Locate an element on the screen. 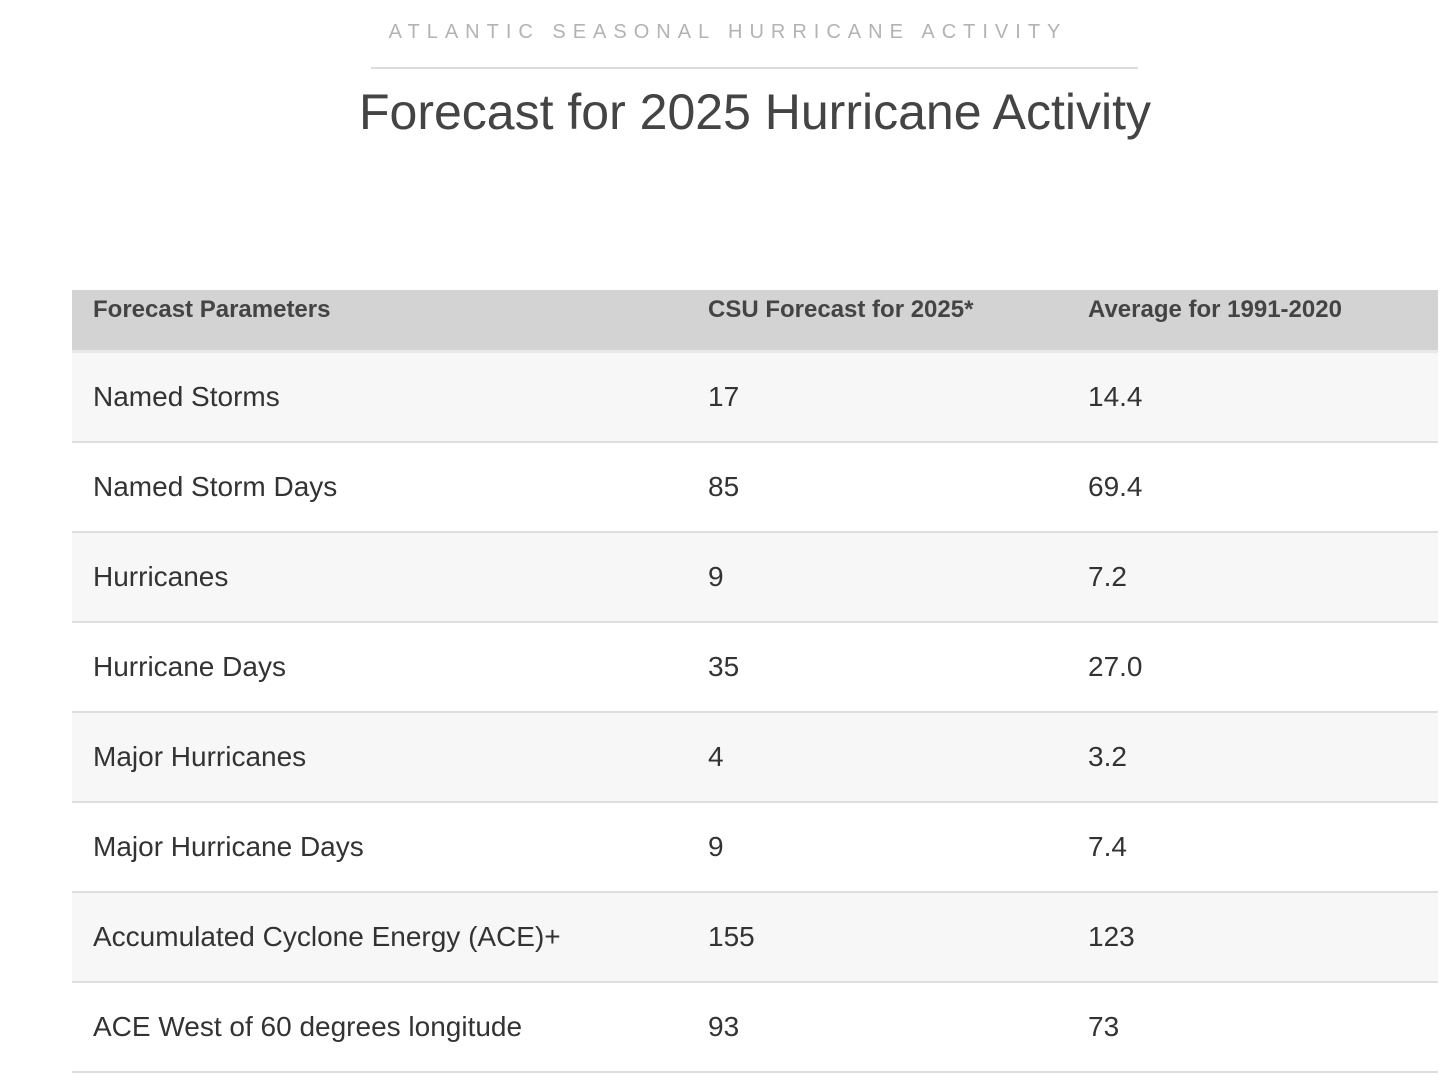 The height and width of the screenshot is (1085, 1456). parameter-cell: Named Storms is located at coordinates (186, 396).